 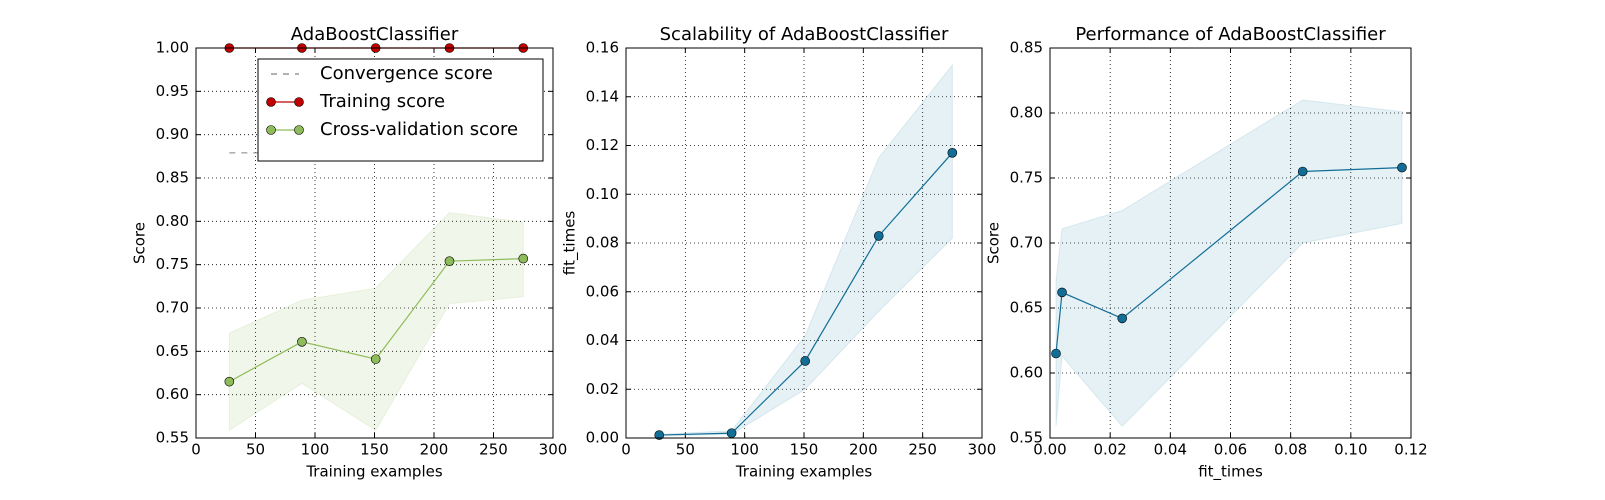 I want to click on y-tick-label: 1.00, so click(x=172, y=48).